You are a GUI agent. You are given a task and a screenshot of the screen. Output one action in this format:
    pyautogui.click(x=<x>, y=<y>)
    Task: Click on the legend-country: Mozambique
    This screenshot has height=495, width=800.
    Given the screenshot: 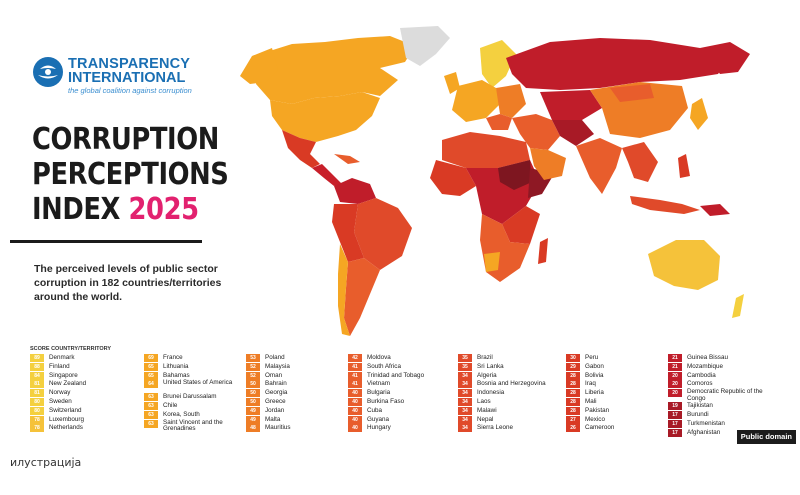 What is the action you would take?
    pyautogui.click(x=705, y=366)
    